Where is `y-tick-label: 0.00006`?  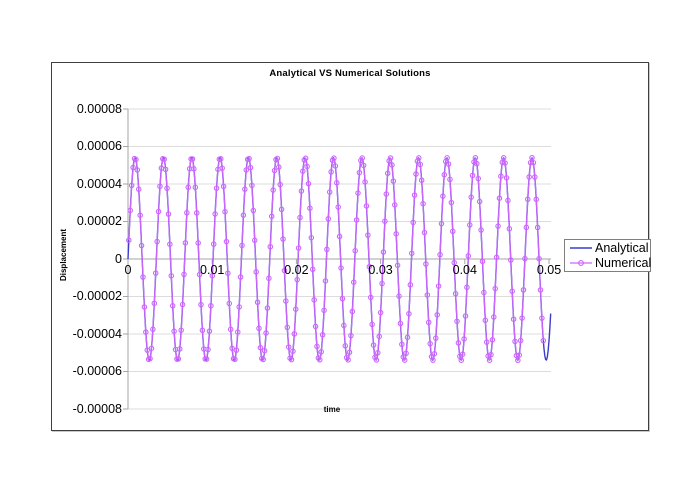 y-tick-label: 0.00006 is located at coordinates (99, 146).